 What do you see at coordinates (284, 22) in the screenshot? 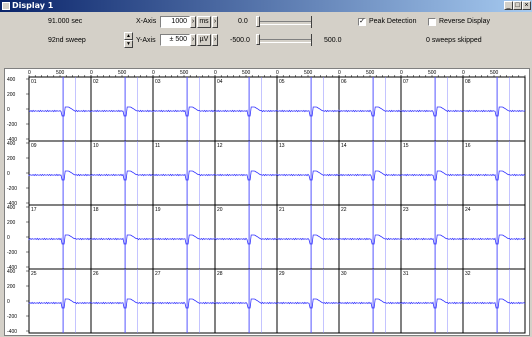
I see `offset-slider` at bounding box center [284, 22].